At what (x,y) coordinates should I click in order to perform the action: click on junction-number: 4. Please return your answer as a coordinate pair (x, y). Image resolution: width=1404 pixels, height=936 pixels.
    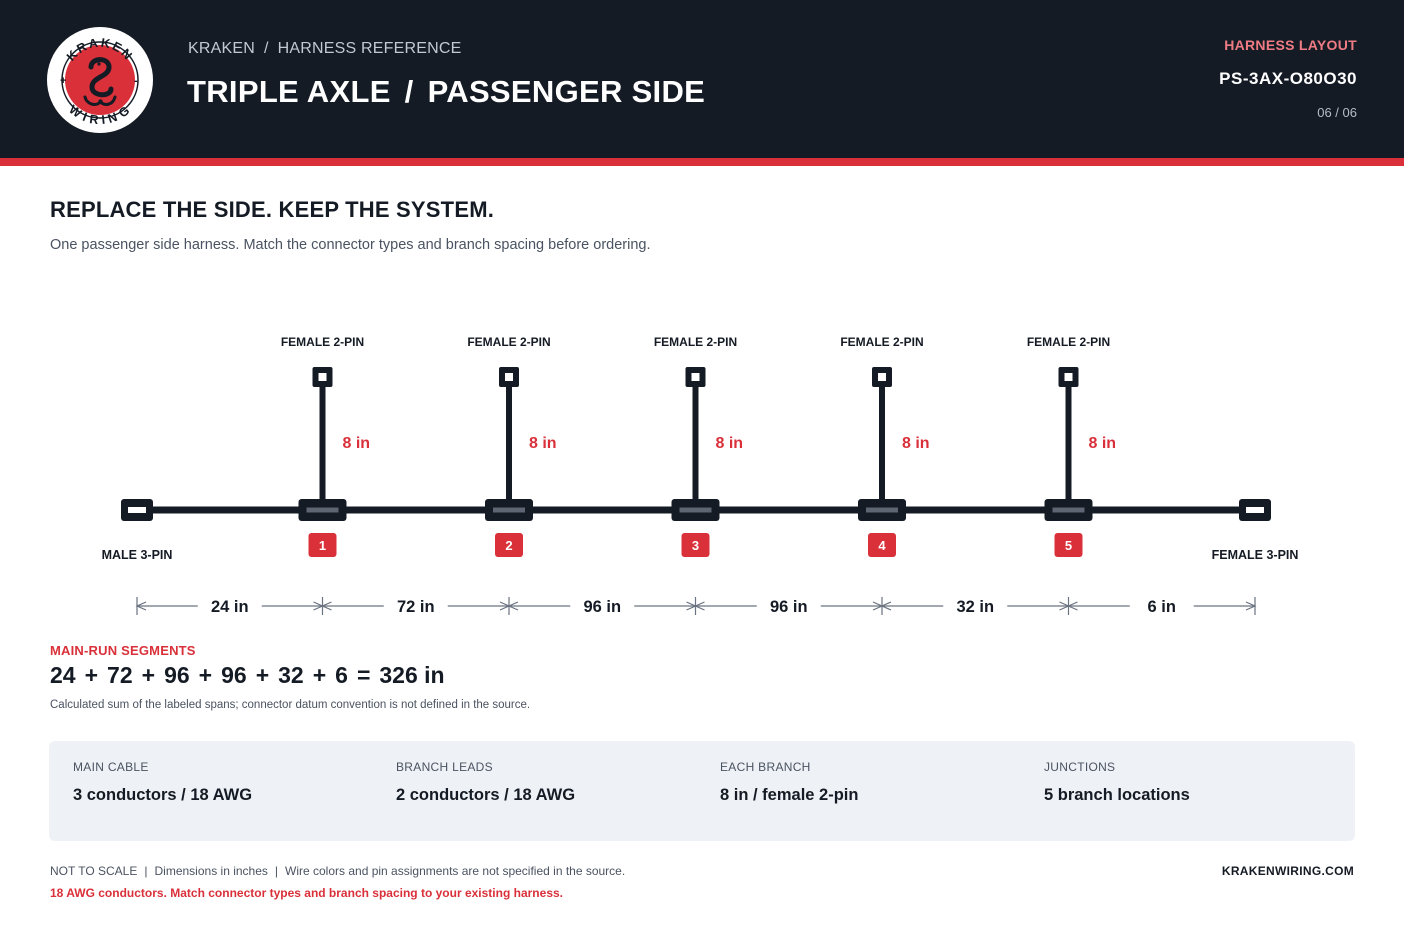
    Looking at the image, I should click on (882, 545).